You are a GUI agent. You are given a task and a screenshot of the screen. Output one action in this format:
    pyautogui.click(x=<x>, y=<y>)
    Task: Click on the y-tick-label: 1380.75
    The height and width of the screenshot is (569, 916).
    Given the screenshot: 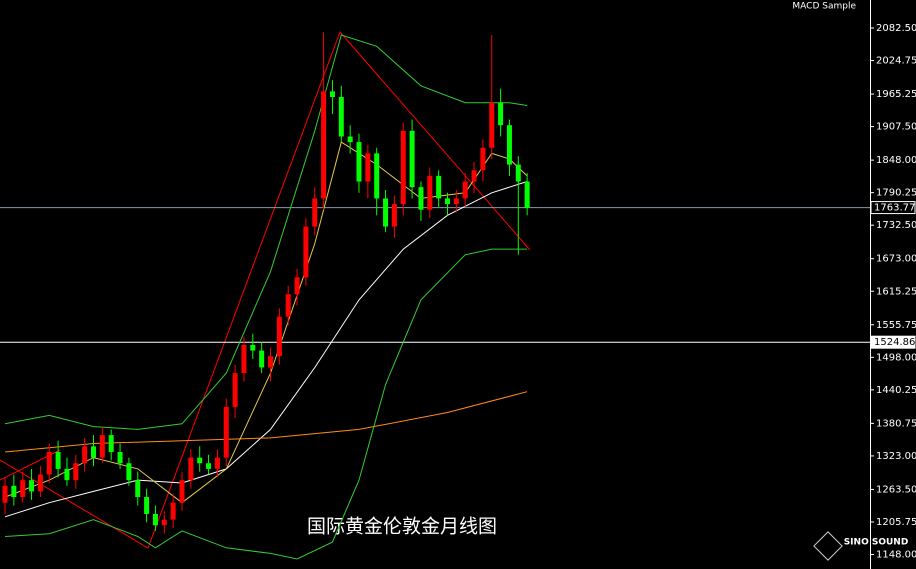 What is the action you would take?
    pyautogui.click(x=896, y=423)
    